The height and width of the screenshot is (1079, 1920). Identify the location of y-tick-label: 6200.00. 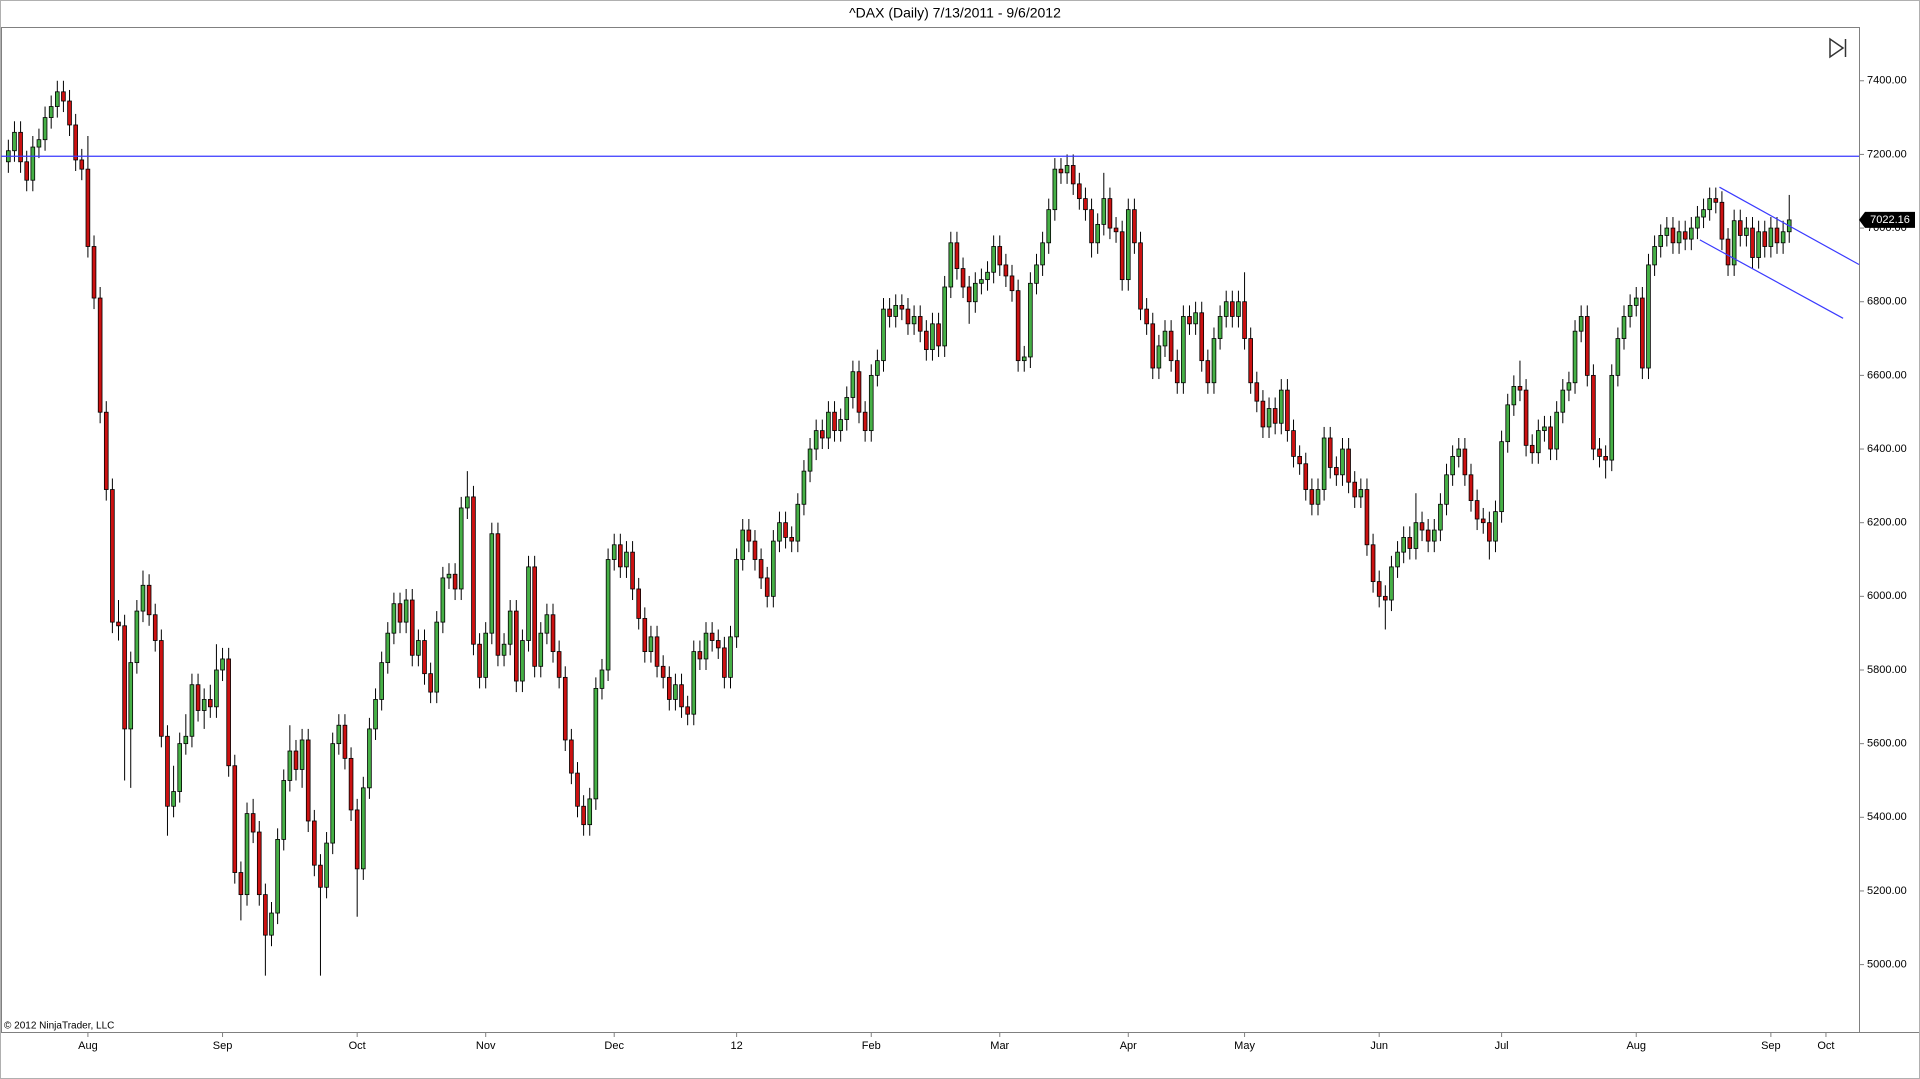
(1887, 523).